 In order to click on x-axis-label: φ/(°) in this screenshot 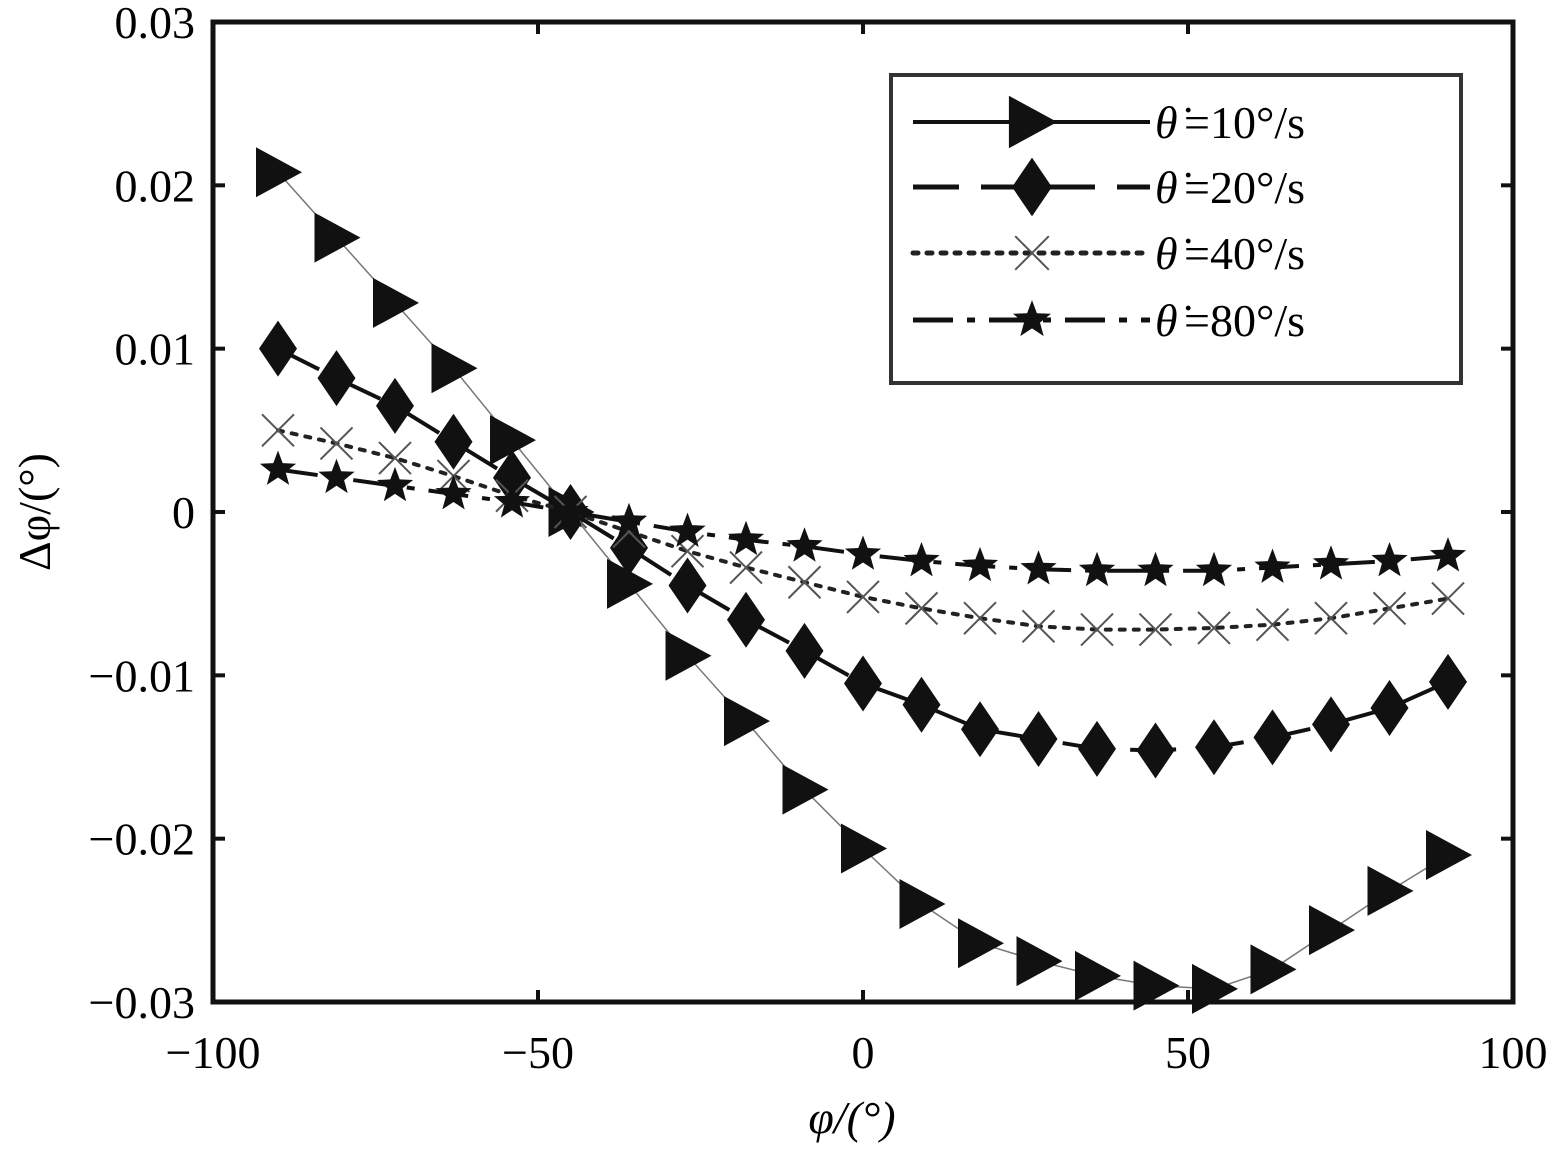, I will do `click(851, 1117)`.